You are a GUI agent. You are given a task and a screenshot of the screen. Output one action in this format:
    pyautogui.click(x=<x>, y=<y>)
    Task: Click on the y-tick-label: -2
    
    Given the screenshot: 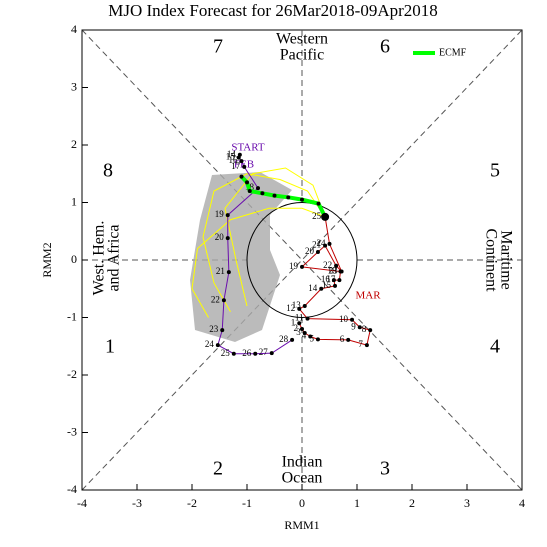 What is the action you would take?
    pyautogui.click(x=72, y=374)
    